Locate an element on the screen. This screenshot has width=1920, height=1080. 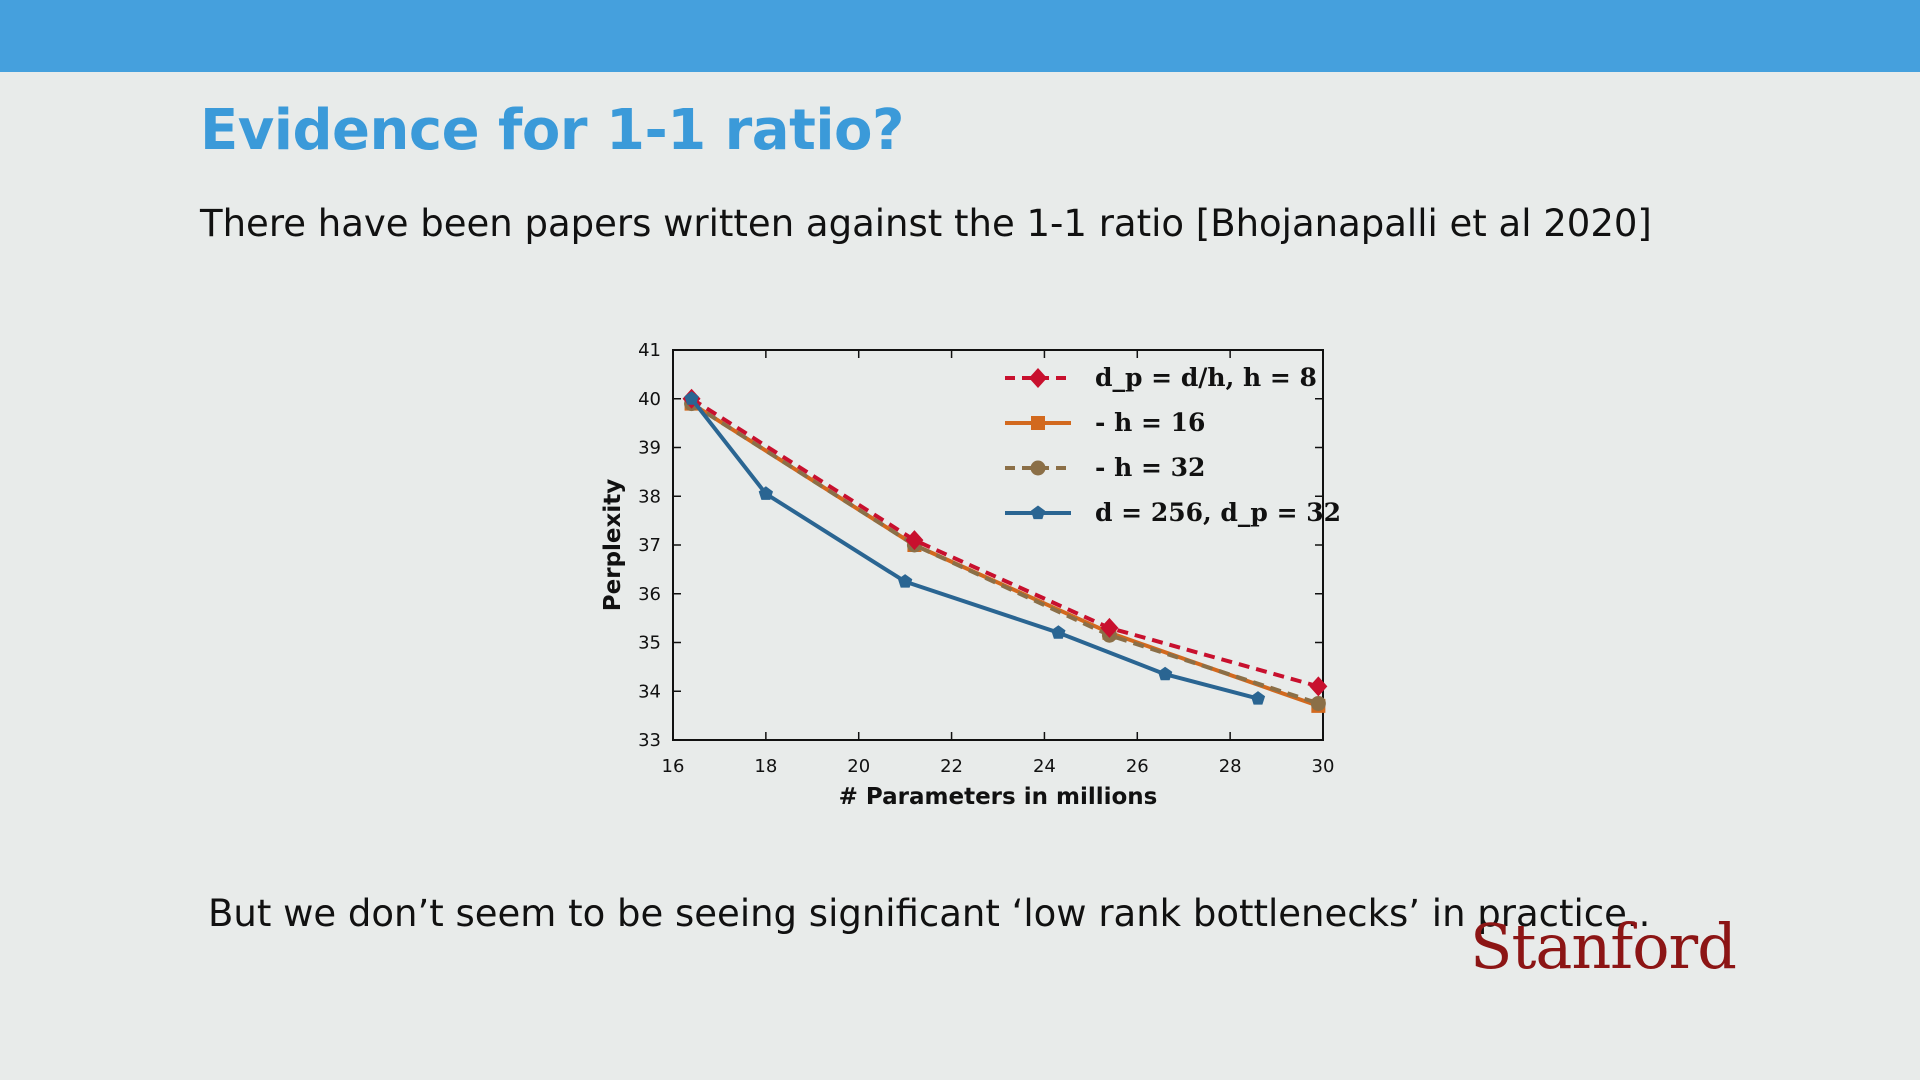
x-tick-label: 24 is located at coordinates (1044, 766).